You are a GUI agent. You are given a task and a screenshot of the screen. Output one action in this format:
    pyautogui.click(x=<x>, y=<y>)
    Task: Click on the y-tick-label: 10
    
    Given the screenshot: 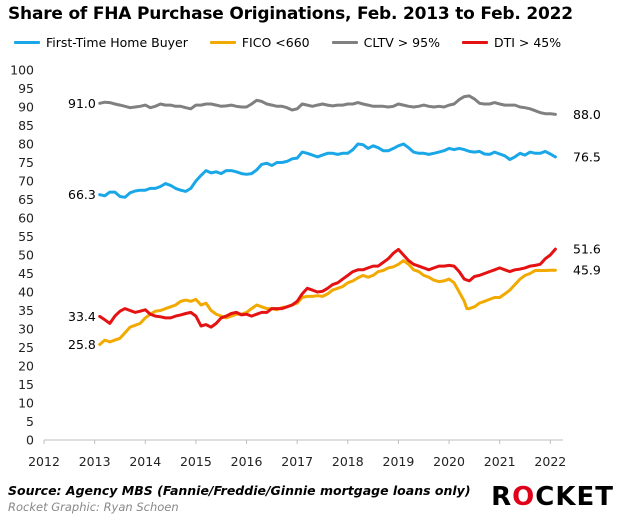 What is the action you would take?
    pyautogui.click(x=26, y=403)
    